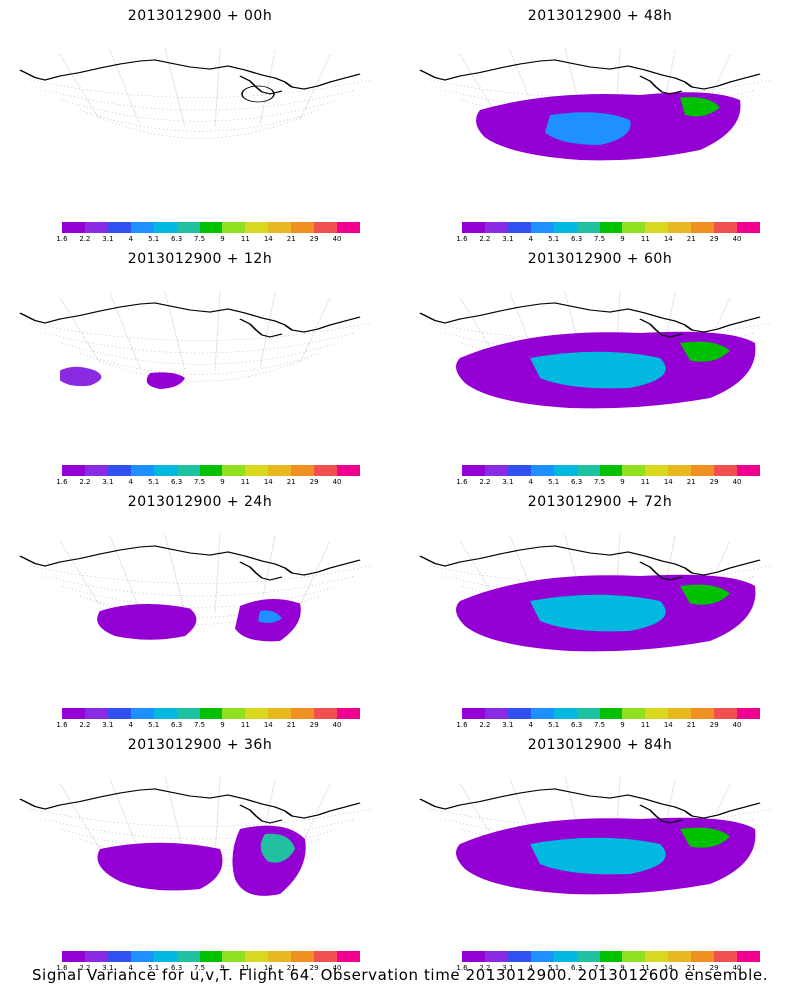 Image resolution: width=800 pixels, height=1000 pixels. What do you see at coordinates (554, 968) in the screenshot?
I see `colorbar-tick-label: 5.1` at bounding box center [554, 968].